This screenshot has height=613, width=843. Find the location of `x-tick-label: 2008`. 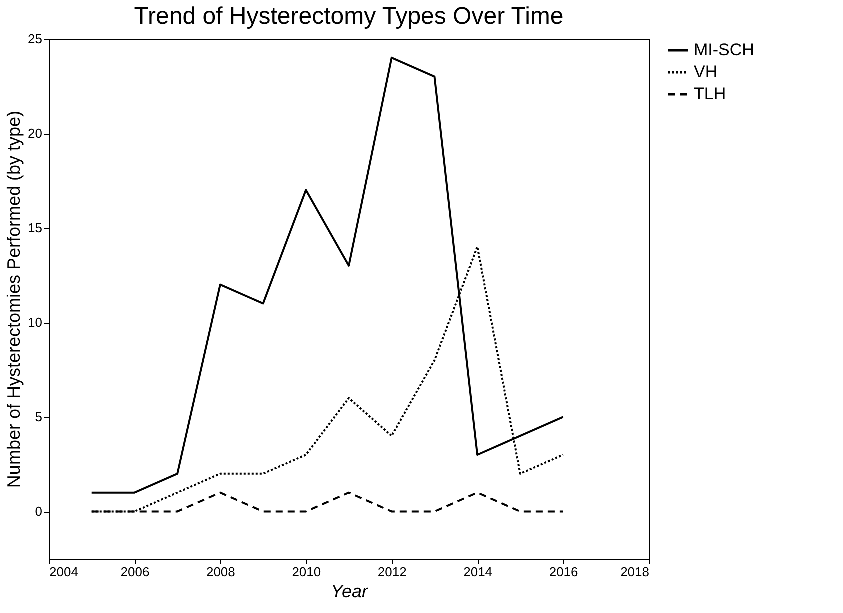

x-tick-label: 2008 is located at coordinates (221, 572).